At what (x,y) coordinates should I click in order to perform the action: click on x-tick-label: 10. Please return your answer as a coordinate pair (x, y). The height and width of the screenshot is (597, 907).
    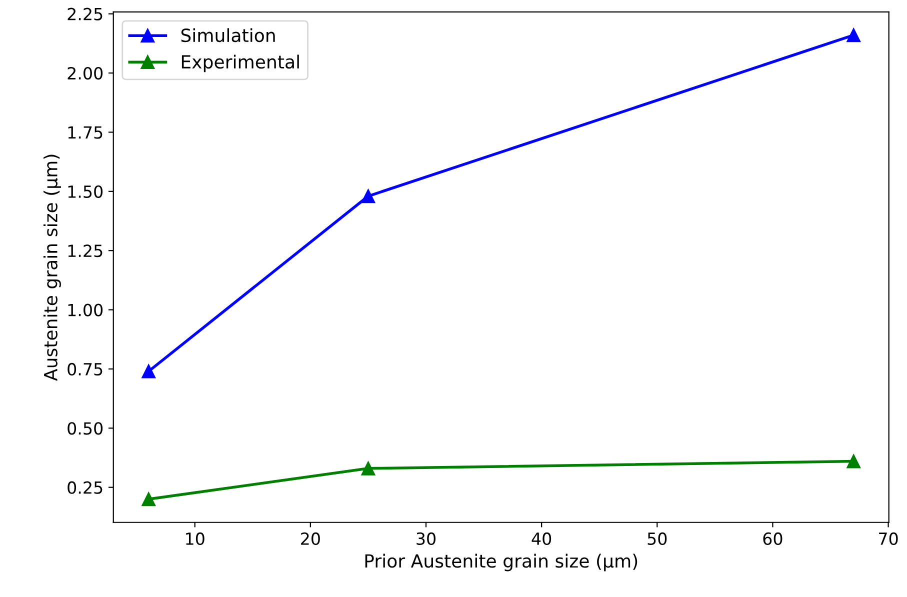
    Looking at the image, I should click on (195, 538).